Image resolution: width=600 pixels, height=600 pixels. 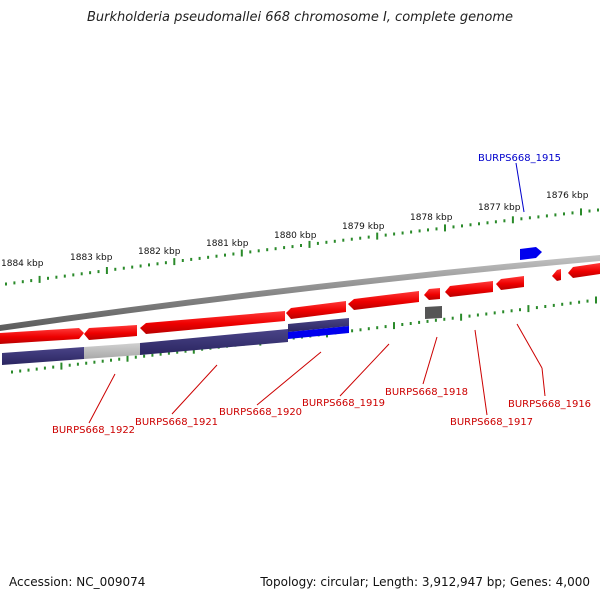 I want to click on gene-label-1921: BURPS668_1921, so click(x=176, y=422).